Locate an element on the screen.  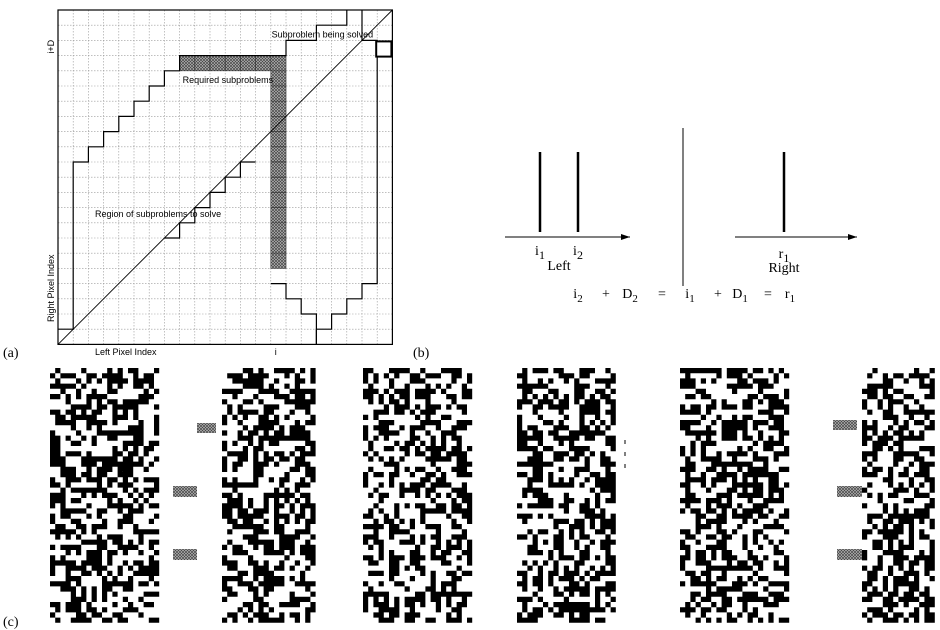
symbol: D2 is located at coordinates (630, 296).